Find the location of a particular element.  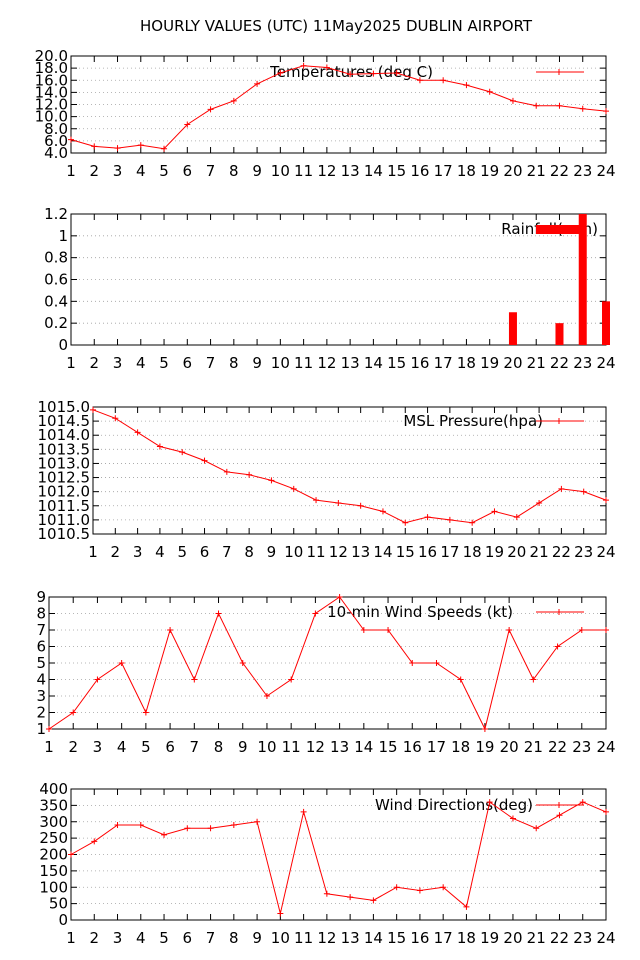

y-tick-label: 1013.5 is located at coordinates (64, 449).